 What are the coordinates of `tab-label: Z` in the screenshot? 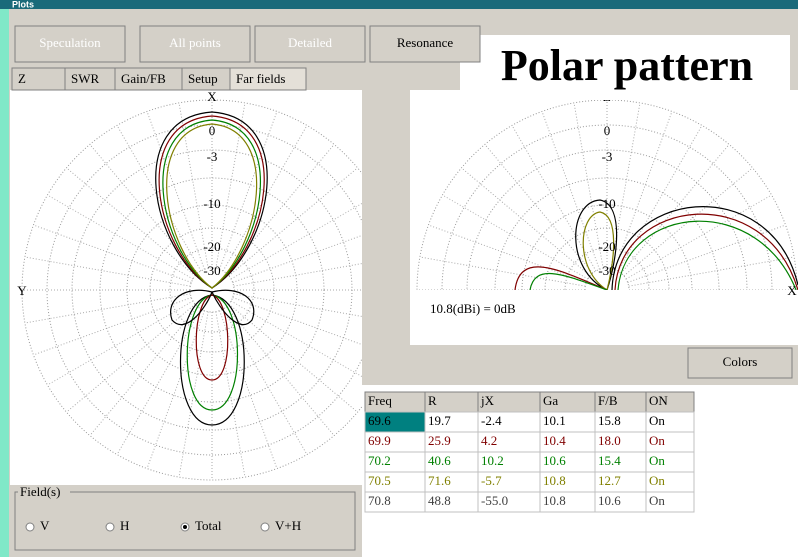 It's located at (22, 78).